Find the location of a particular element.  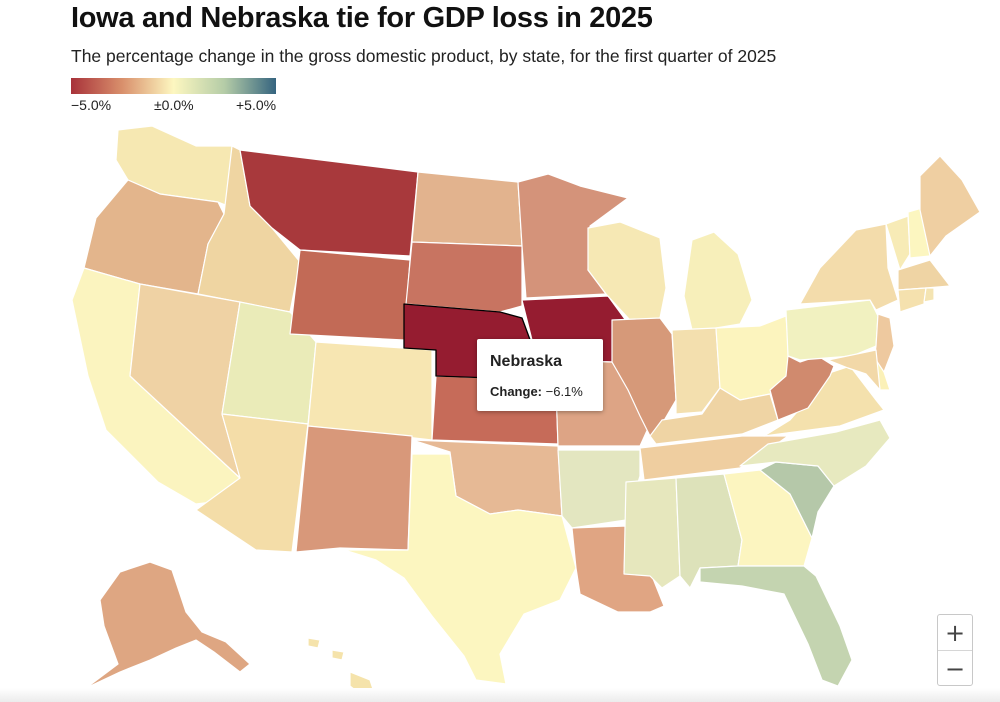

legend-max-label: +5.0% is located at coordinates (256, 105).